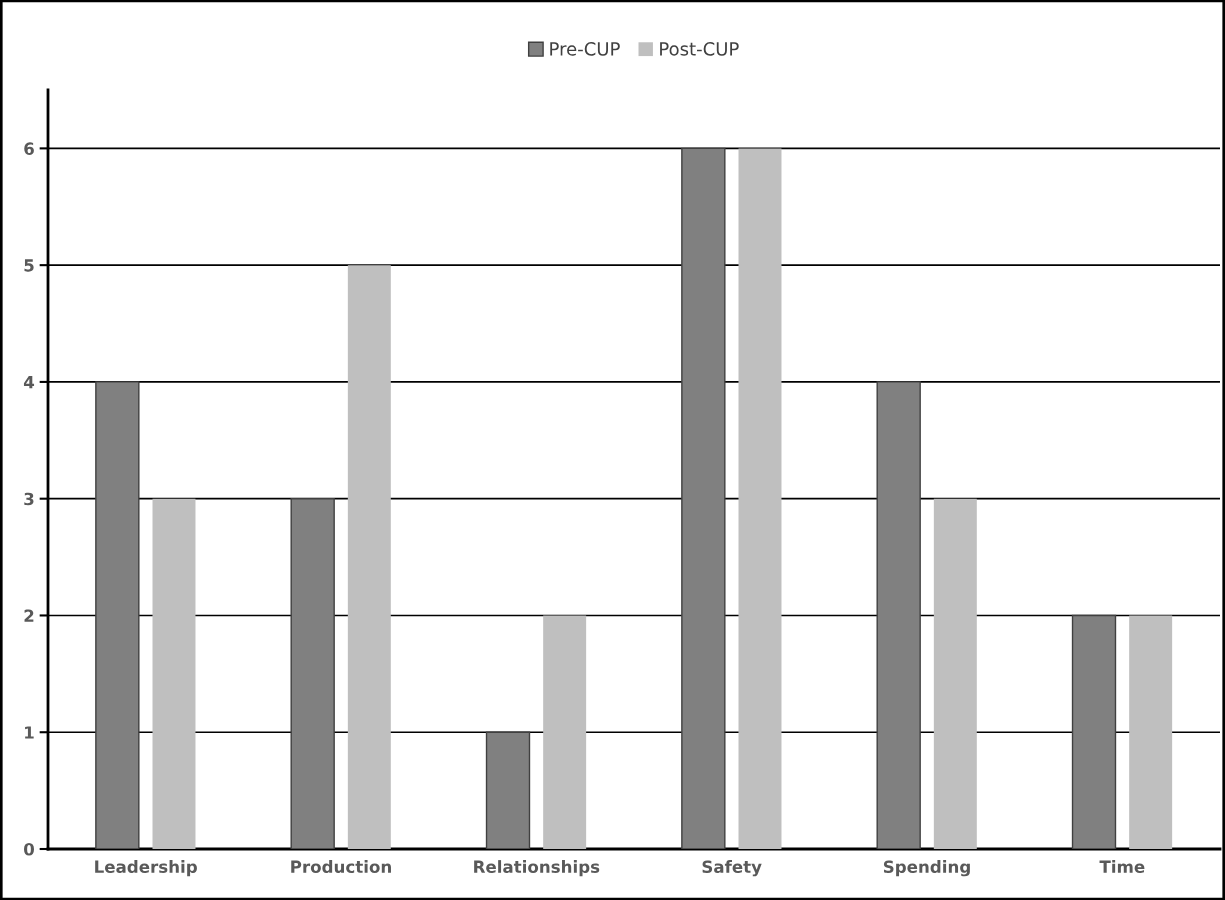 The width and height of the screenshot is (1225, 900). What do you see at coordinates (29, 265) in the screenshot?
I see `y-tick-label: 5` at bounding box center [29, 265].